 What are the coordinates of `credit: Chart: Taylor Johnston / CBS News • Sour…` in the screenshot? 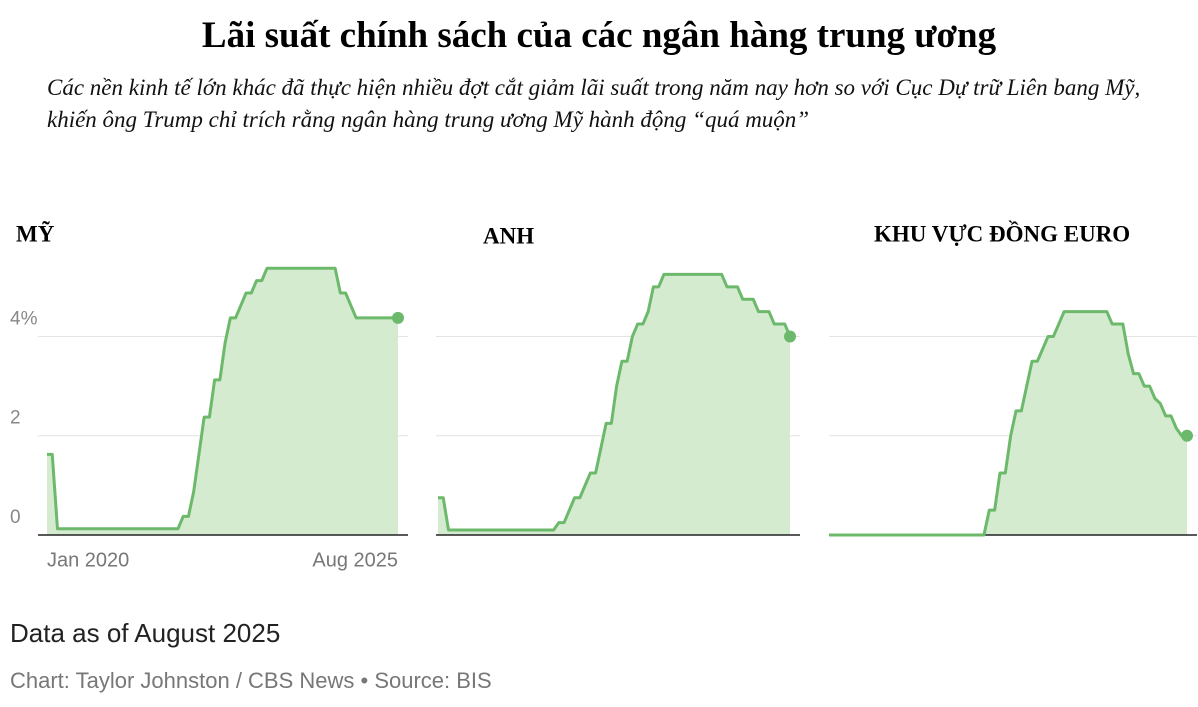 It's located at (251, 680).